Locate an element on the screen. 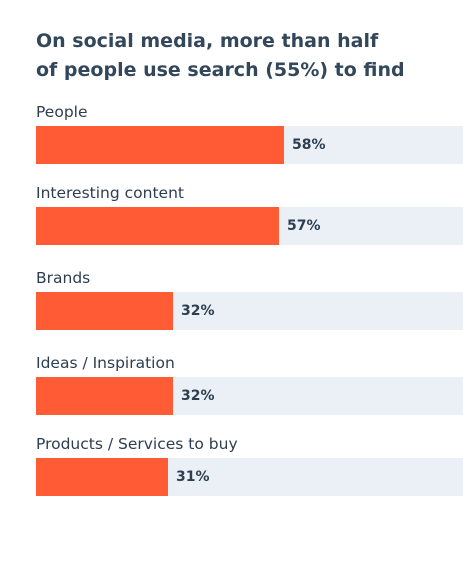 Image resolution: width=463 pixels, height=572 pixels. chart-title-line-1: On social media, more than half is located at coordinates (207, 41).